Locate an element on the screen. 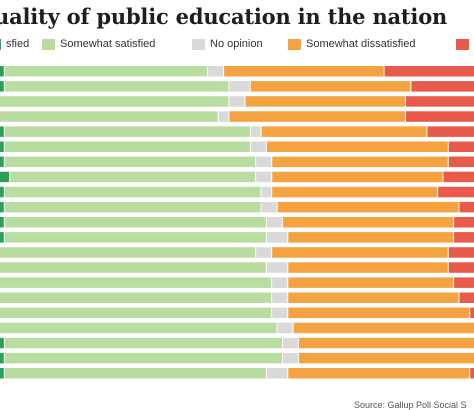 This screenshot has height=410, width=474. legend-swatch-very-dissatisfied is located at coordinates (462, 44).